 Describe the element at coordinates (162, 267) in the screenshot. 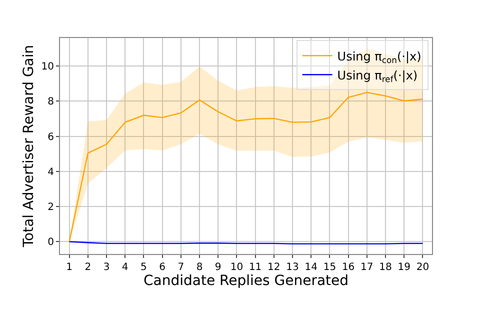

I see `x-tick-label: 6` at that location.